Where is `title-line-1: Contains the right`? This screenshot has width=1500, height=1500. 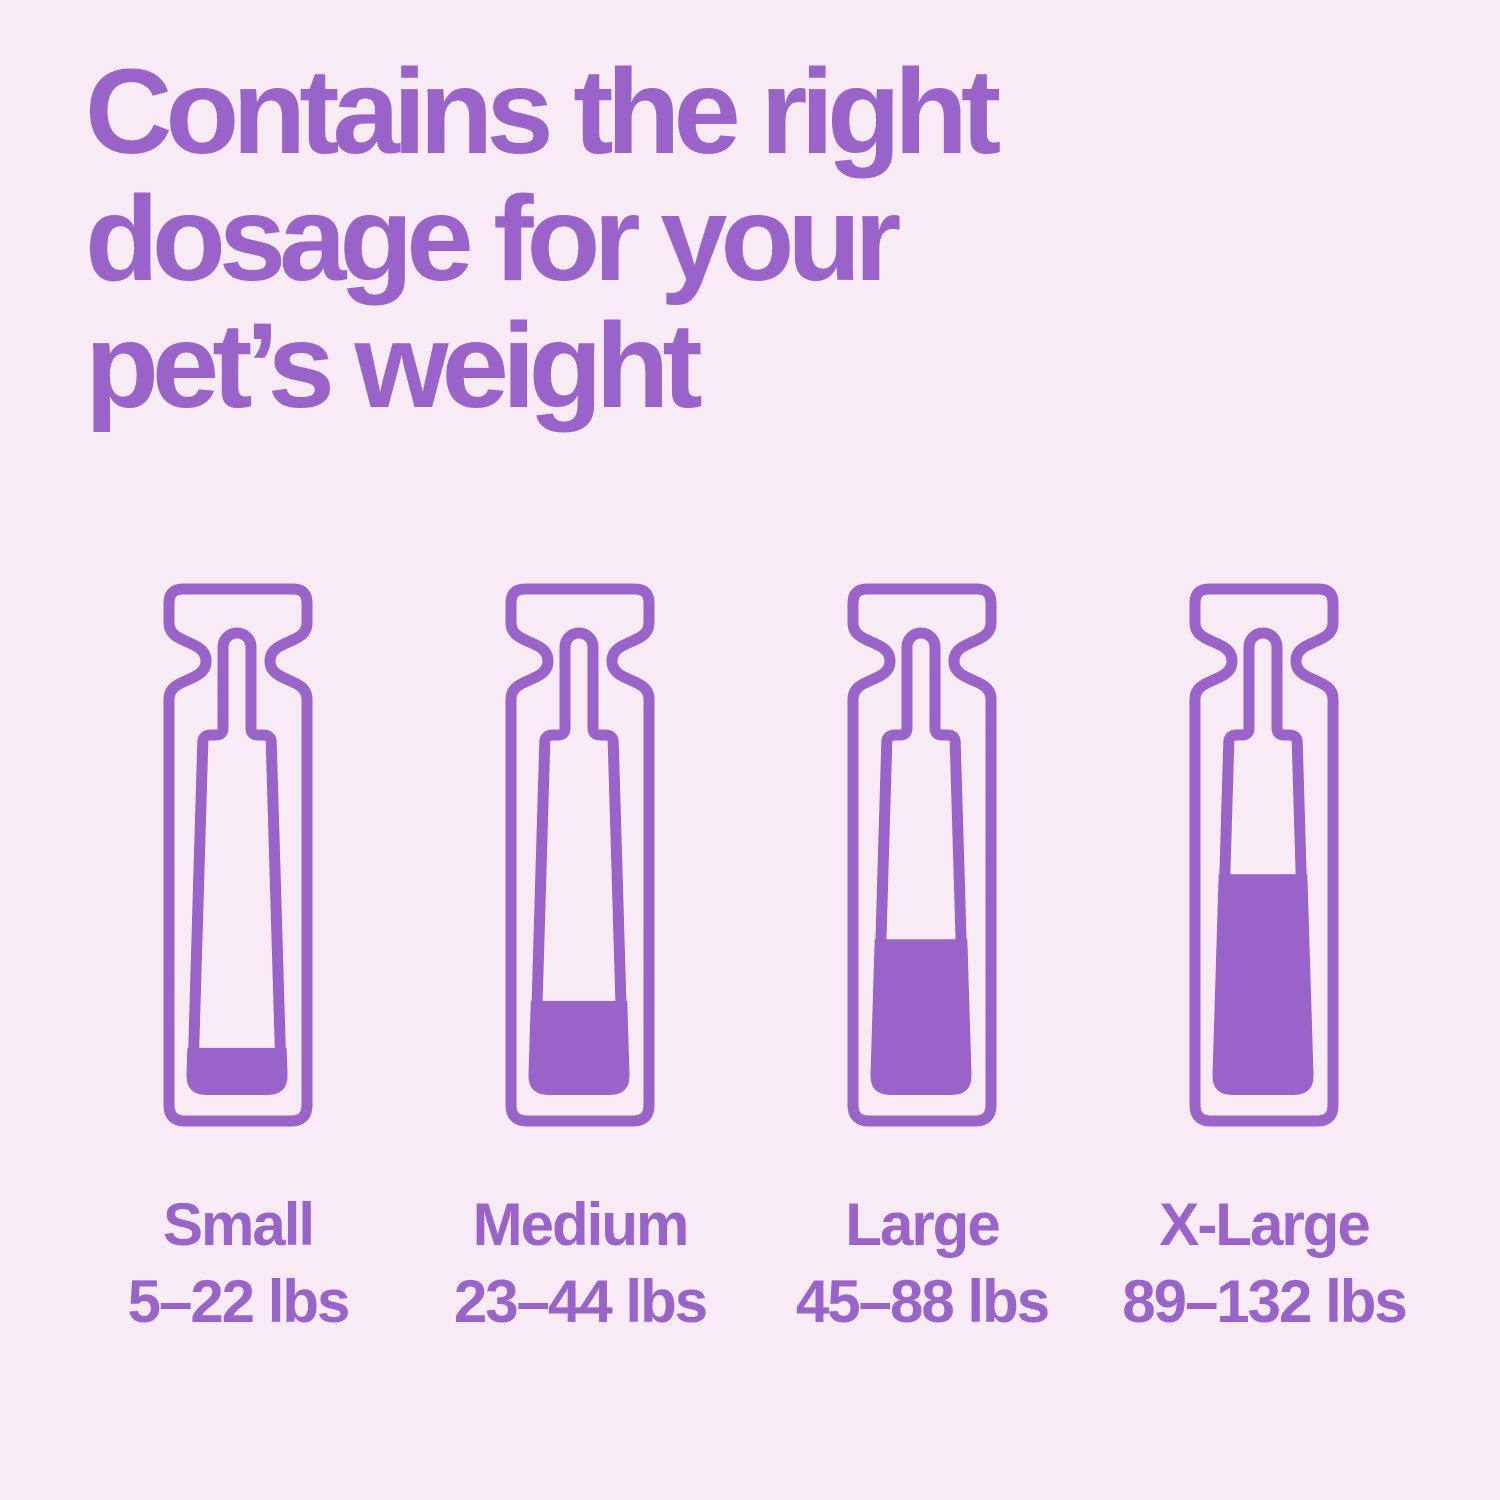
title-line-1: Contains the right is located at coordinates (543, 111).